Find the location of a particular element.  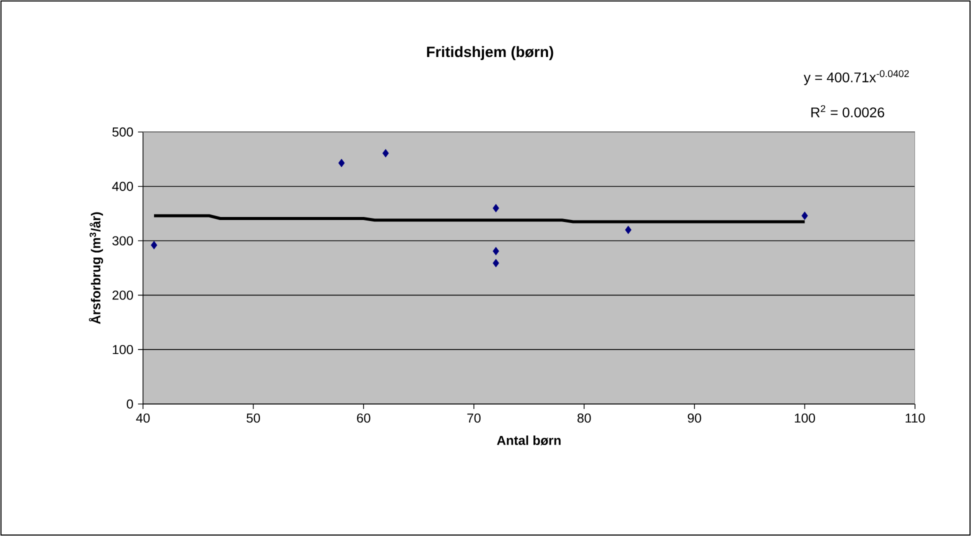

x-tick-label: 90 is located at coordinates (695, 418).